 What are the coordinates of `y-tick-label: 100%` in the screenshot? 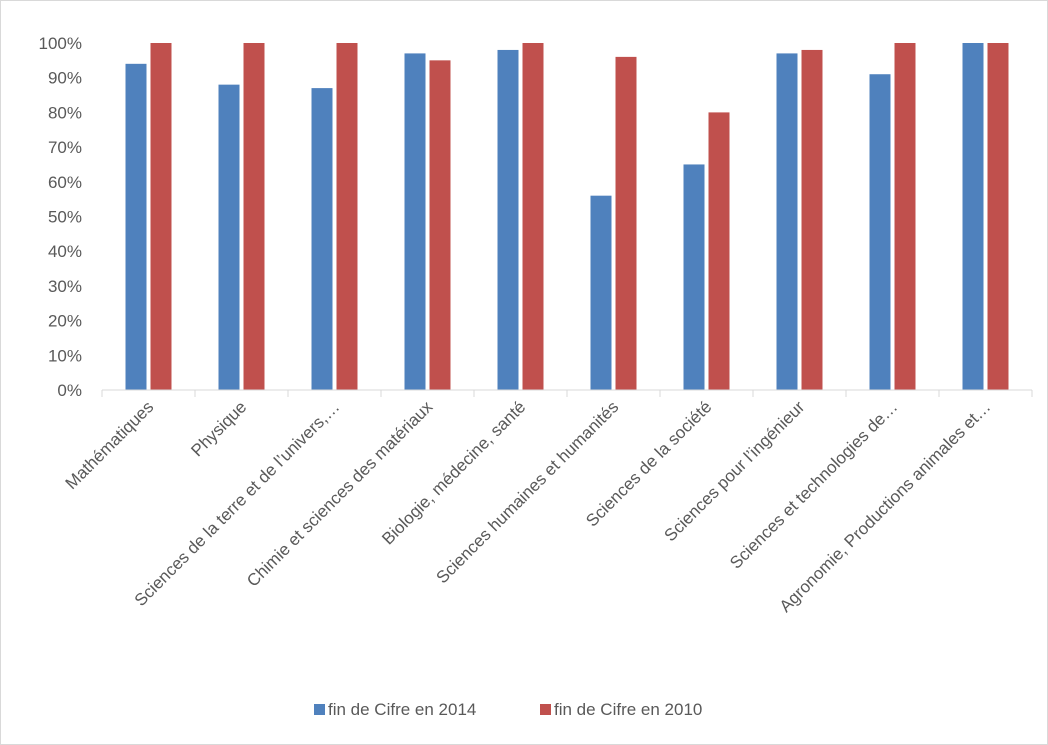 It's located at (60, 43).